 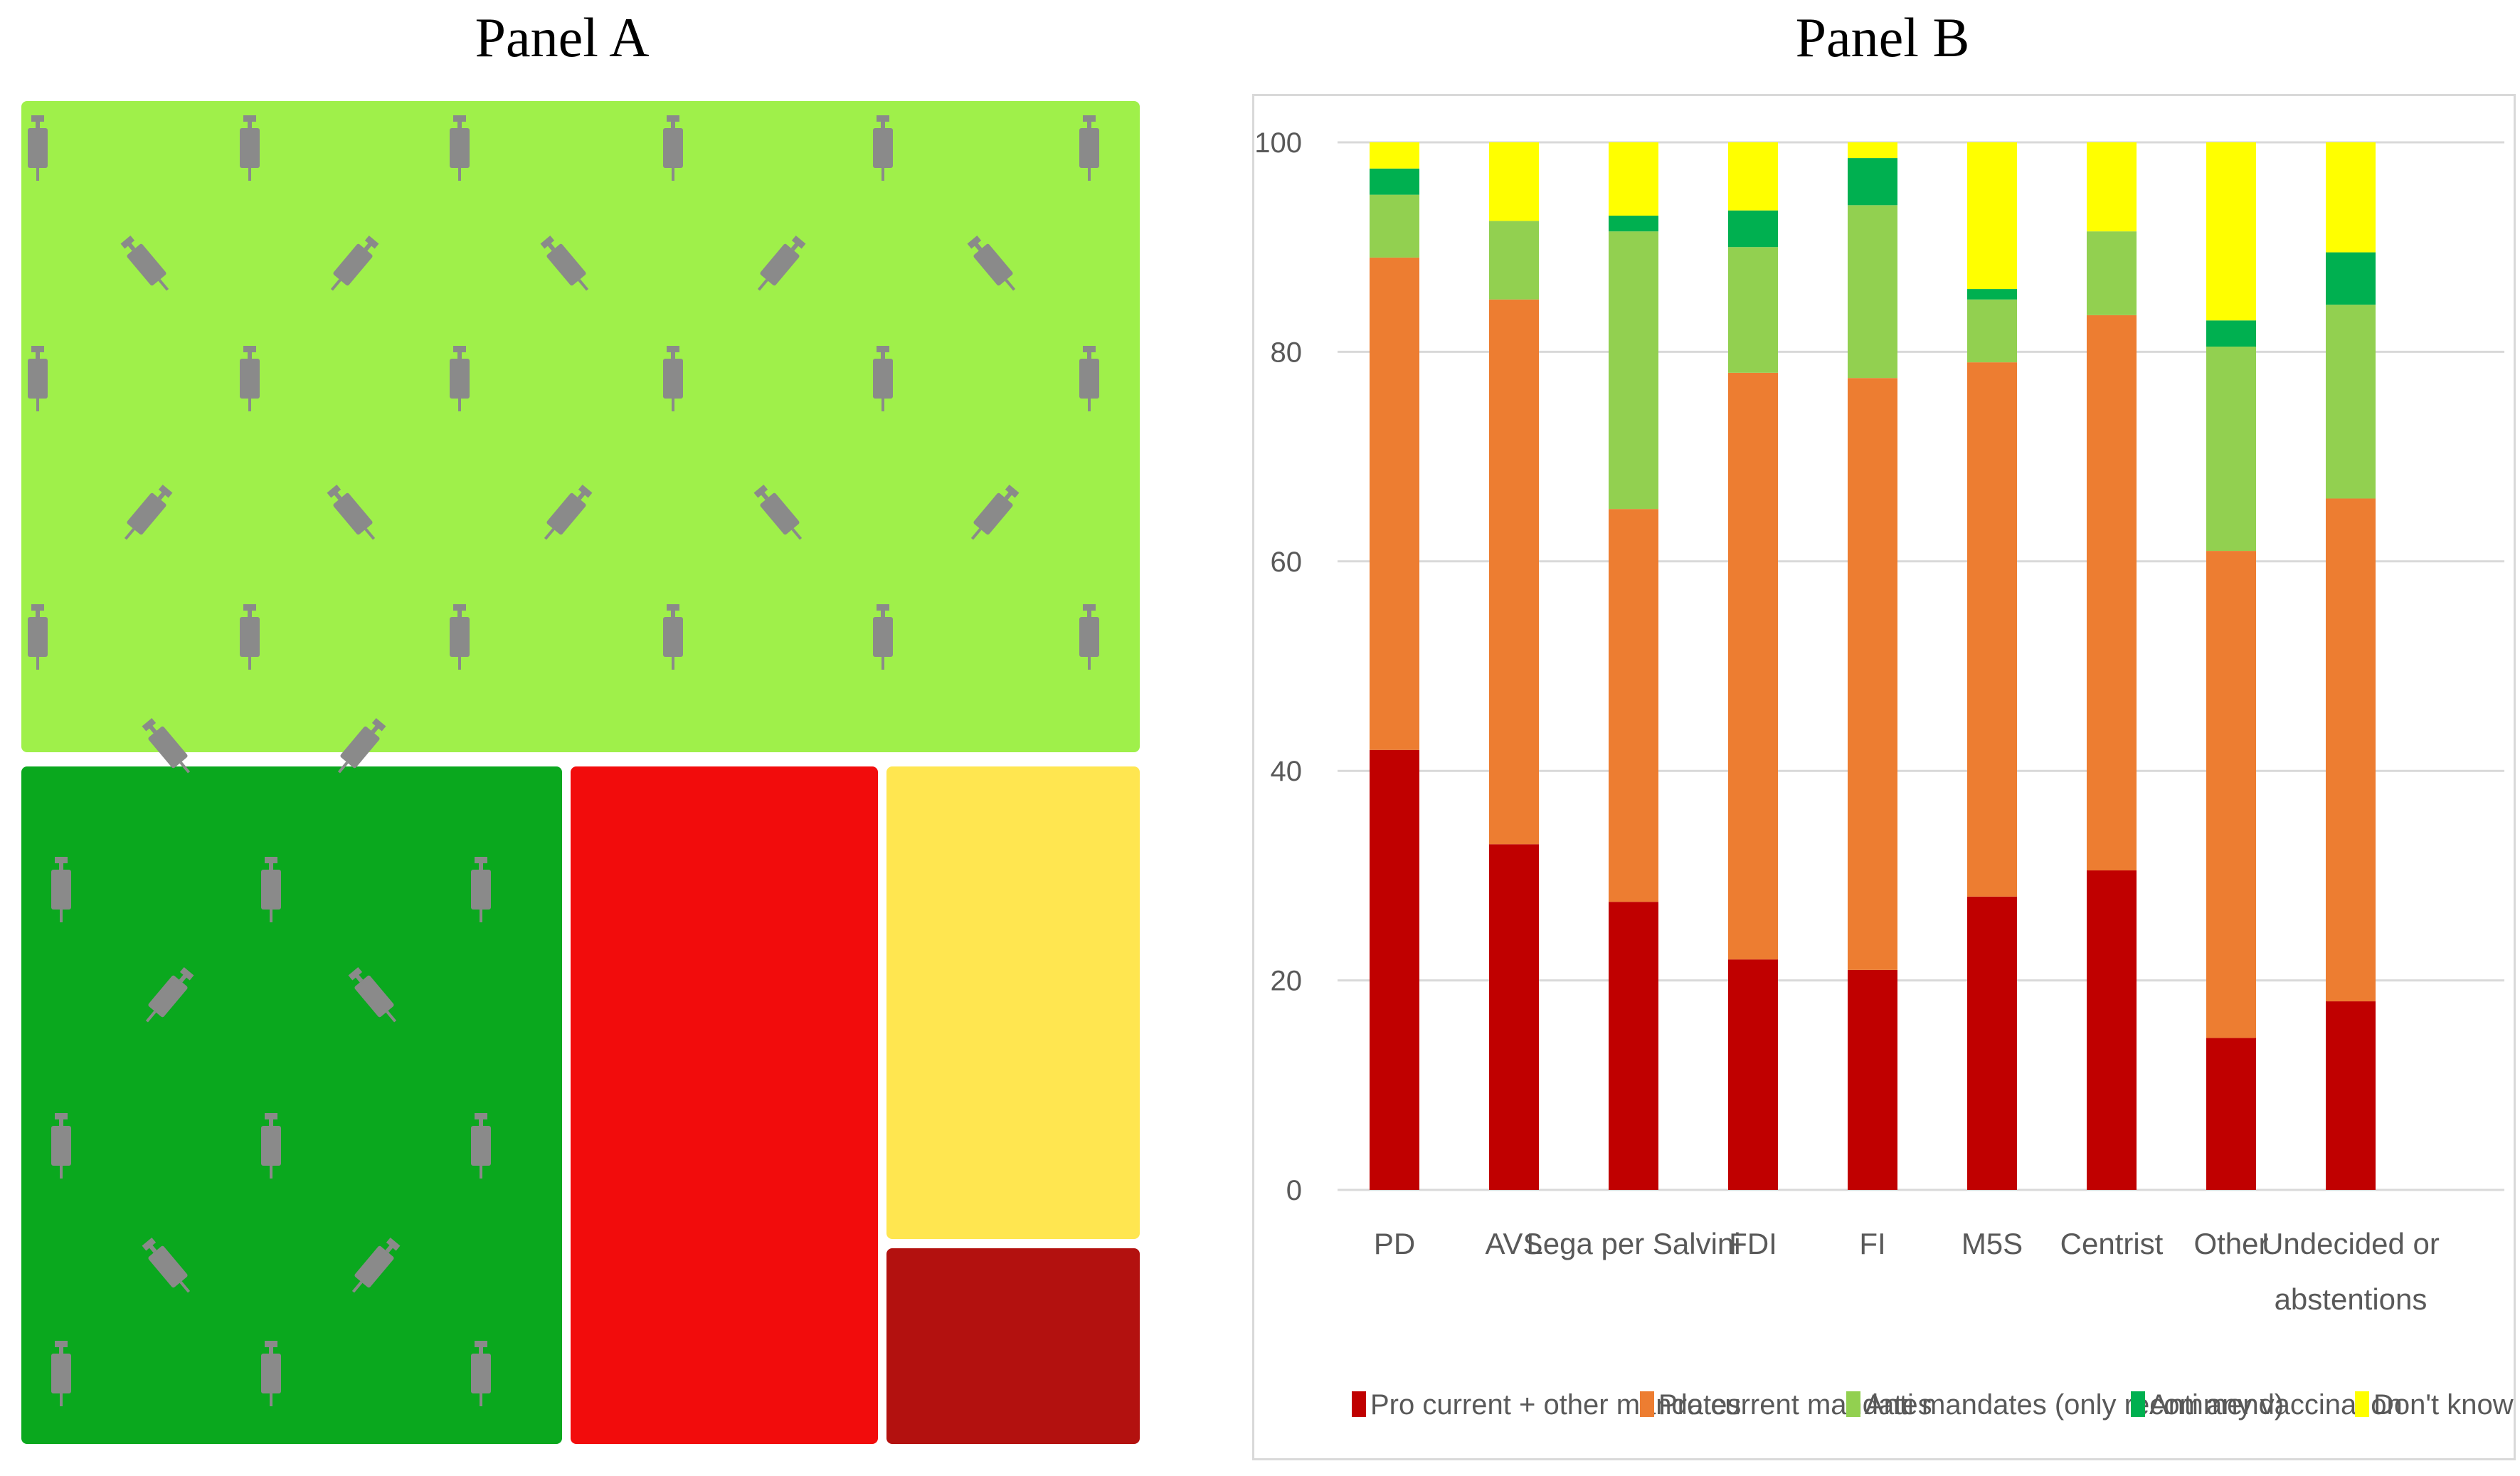 I want to click on x-tick-label: PD, so click(x=1394, y=1243).